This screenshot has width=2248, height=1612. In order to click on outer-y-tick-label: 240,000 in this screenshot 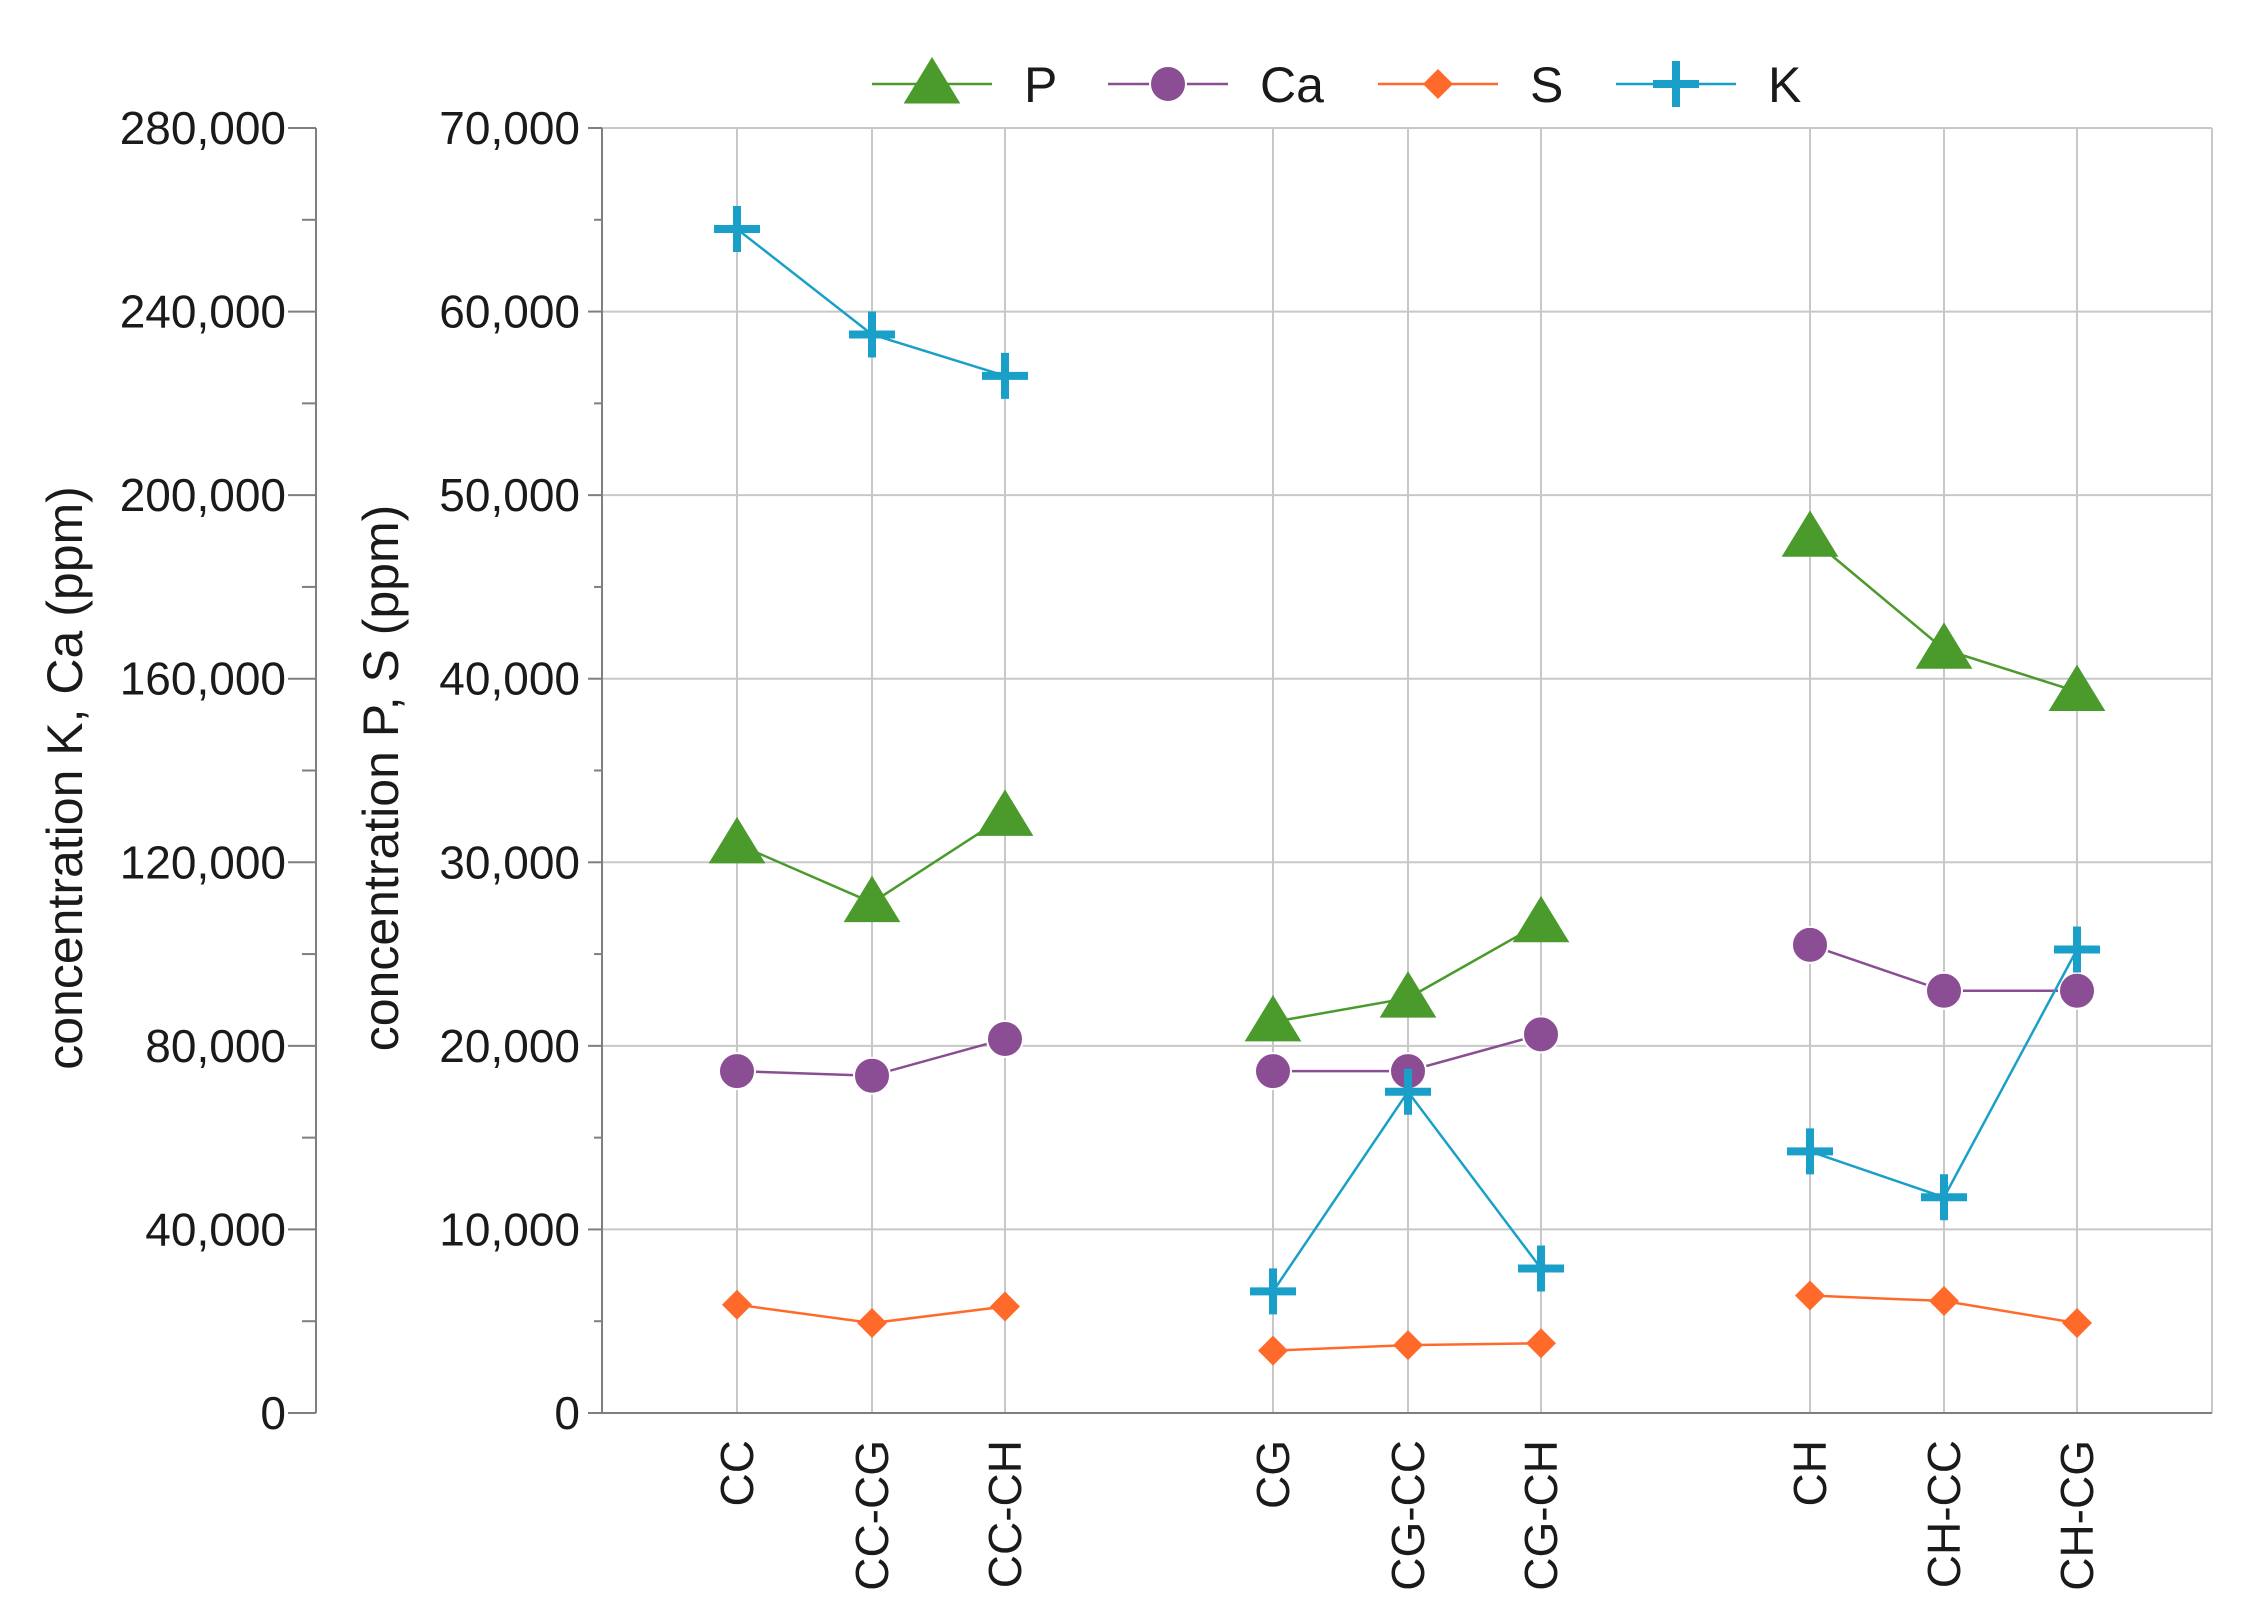, I will do `click(203, 312)`.